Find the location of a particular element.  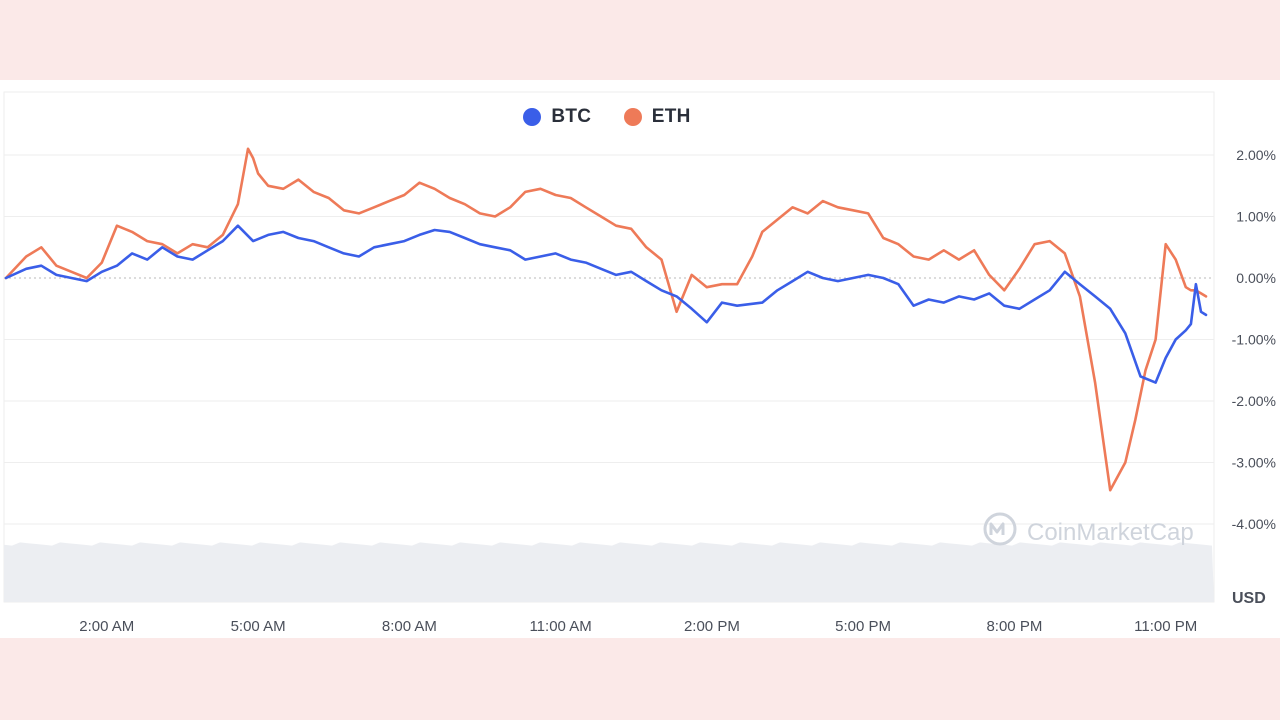

y-tick-label: -3.00% is located at coordinates (1254, 463).